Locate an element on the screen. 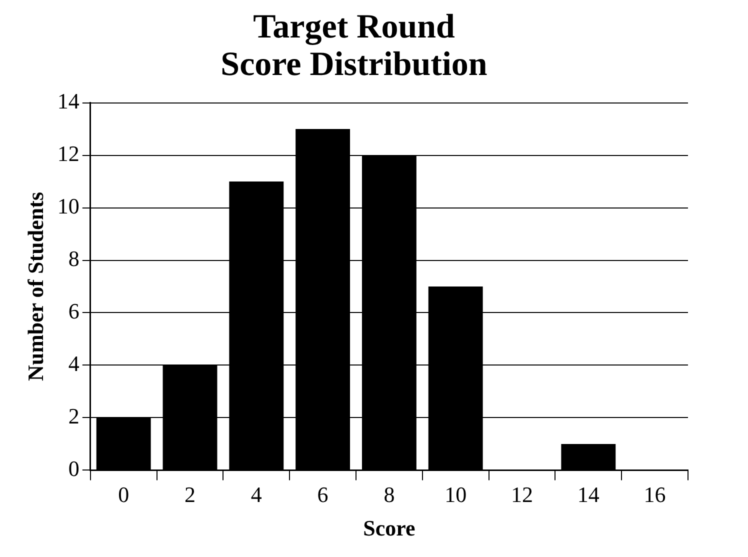  x-tick-label: 12 is located at coordinates (522, 495).